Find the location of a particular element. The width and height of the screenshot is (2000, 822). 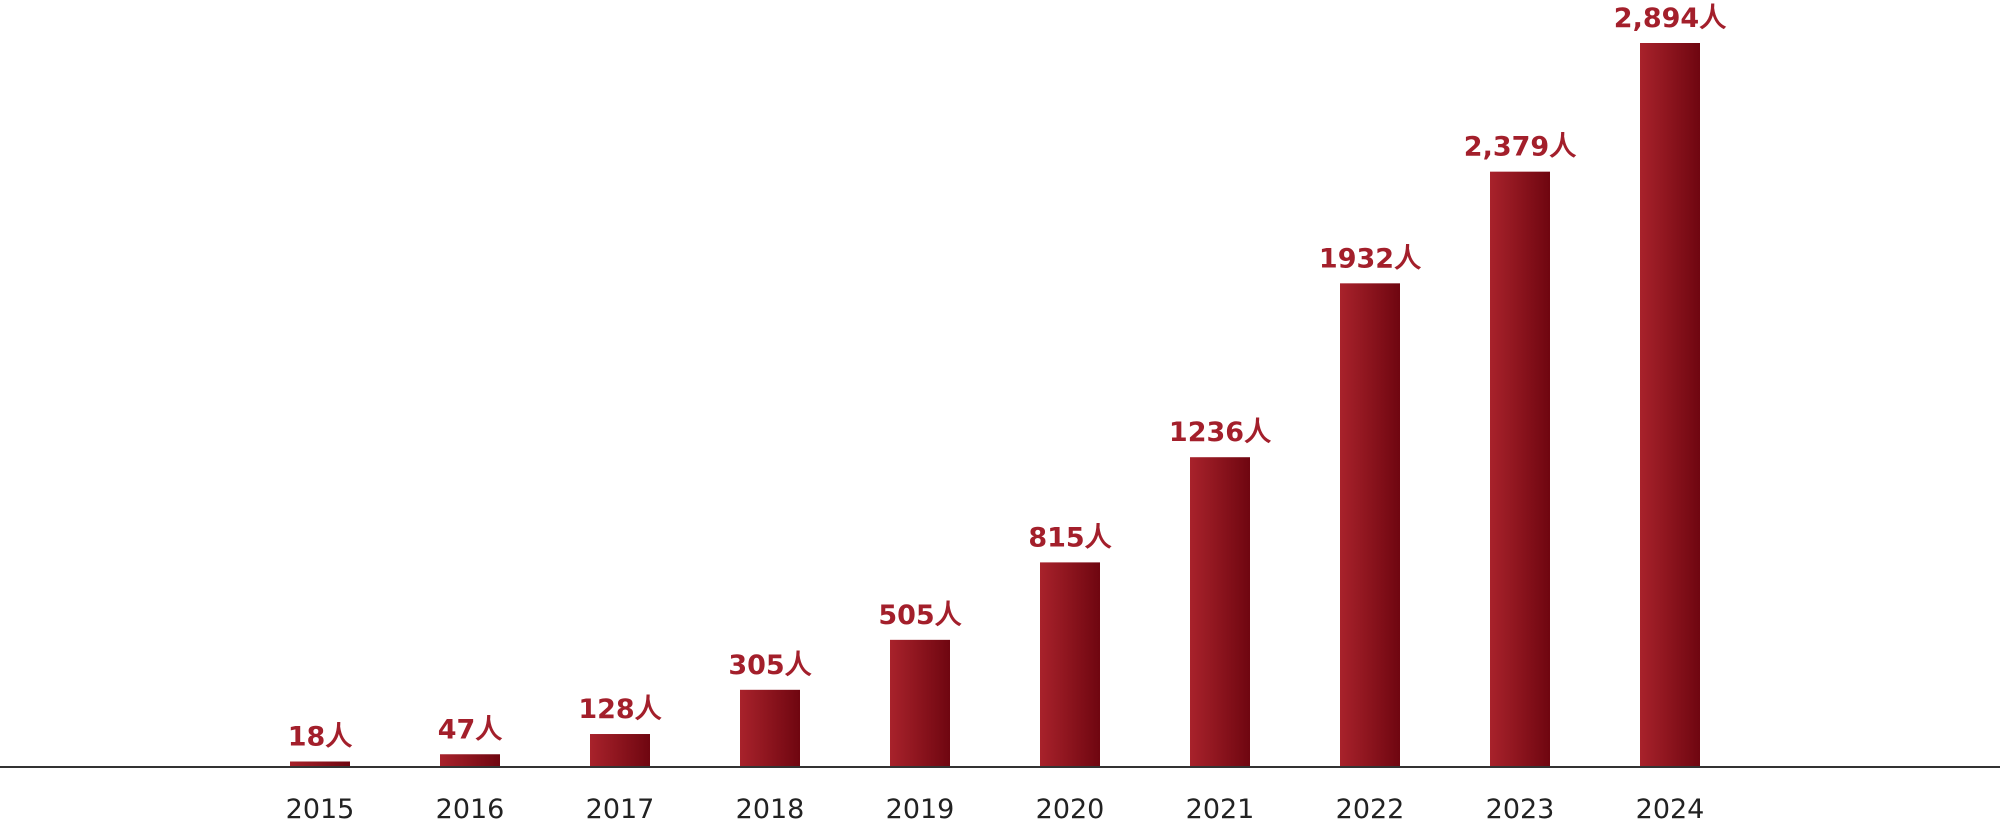

x-tick-label: 2016 is located at coordinates (470, 808).